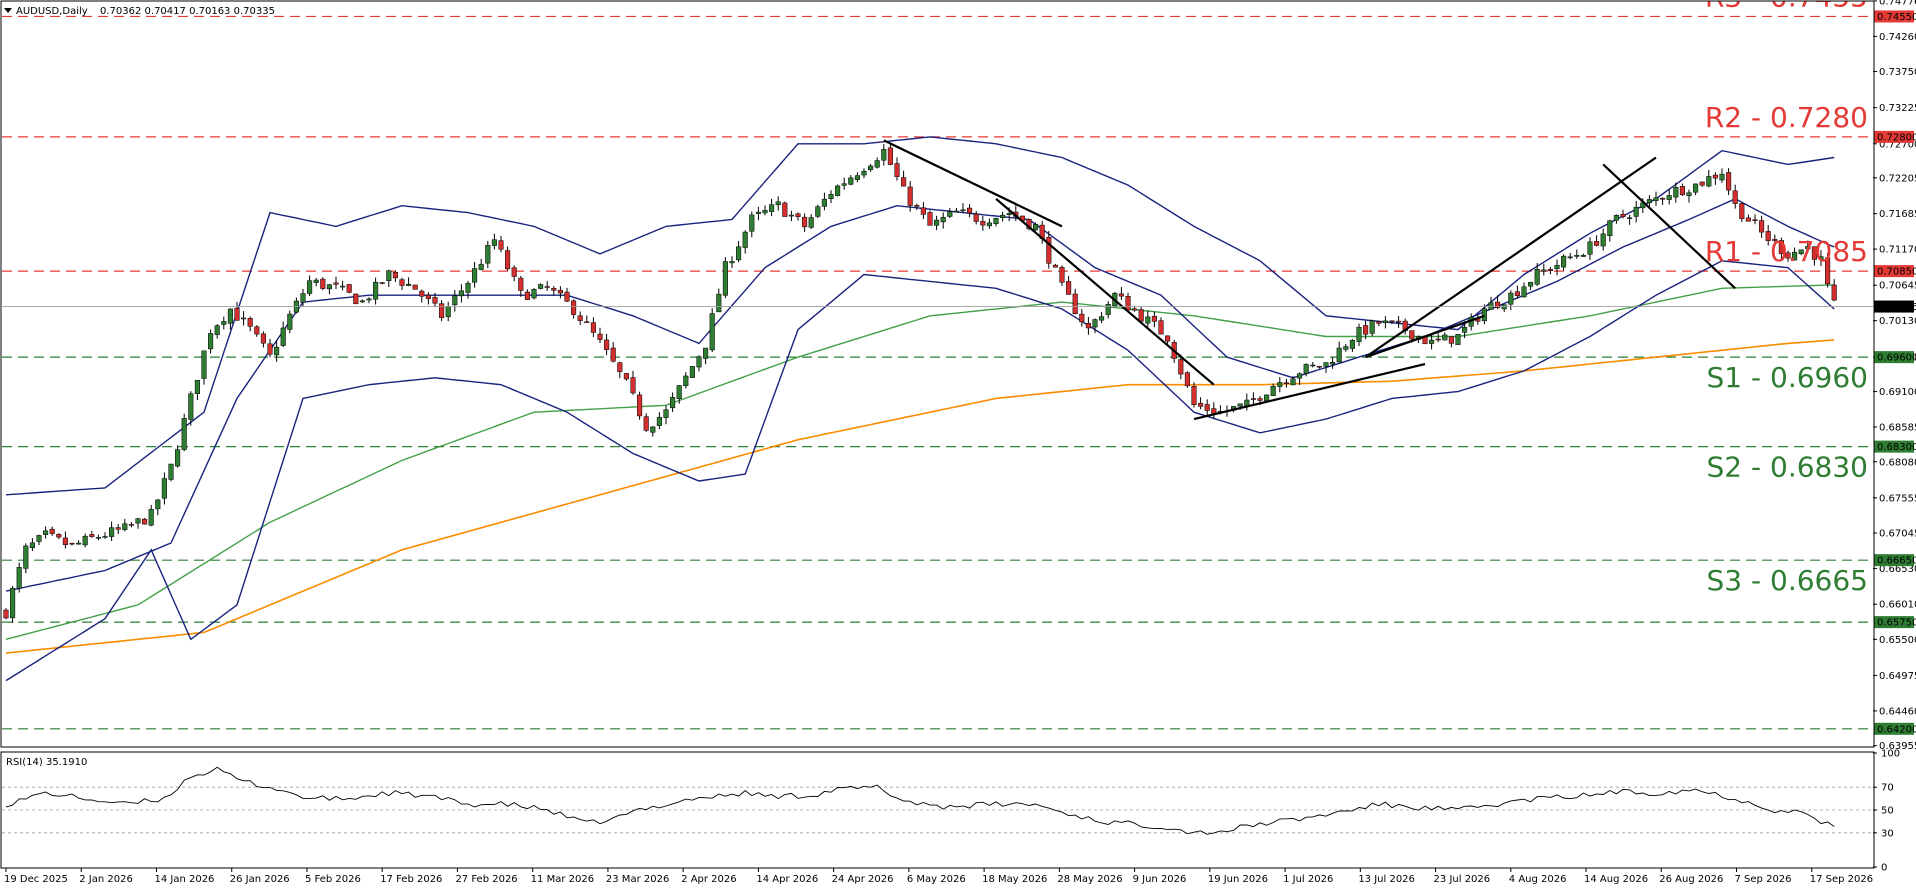 The image size is (1916, 892). I want to click on symbol-dropdown-icon, so click(8, 10).